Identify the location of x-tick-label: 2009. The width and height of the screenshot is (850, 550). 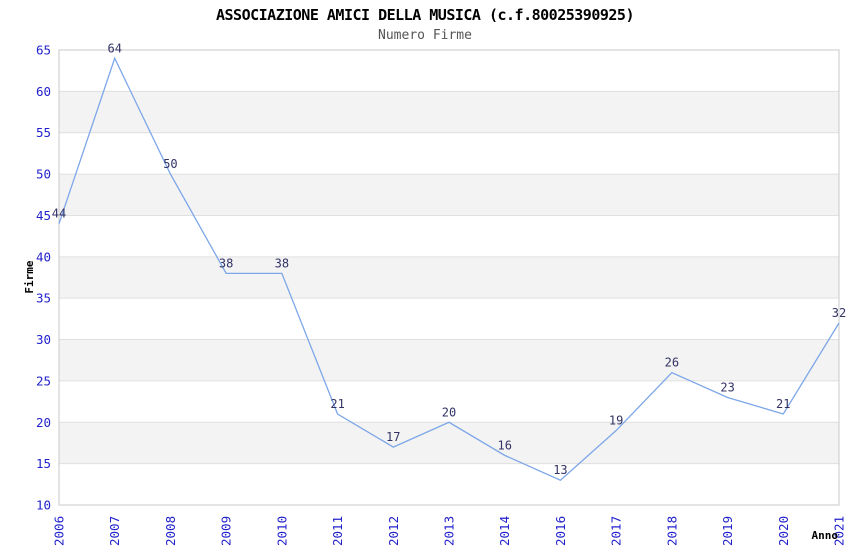
(226, 531).